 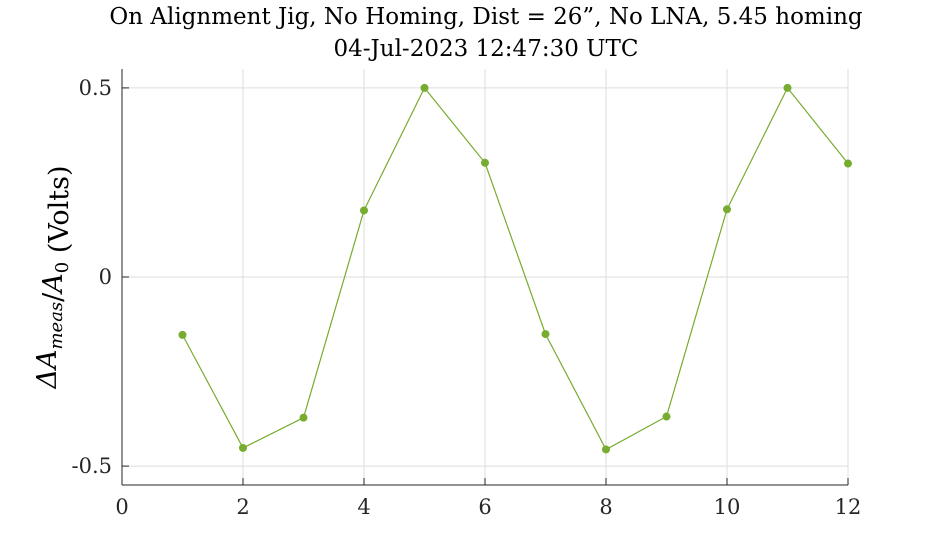 What do you see at coordinates (484, 507) in the screenshot?
I see `x-tick-label: 6` at bounding box center [484, 507].